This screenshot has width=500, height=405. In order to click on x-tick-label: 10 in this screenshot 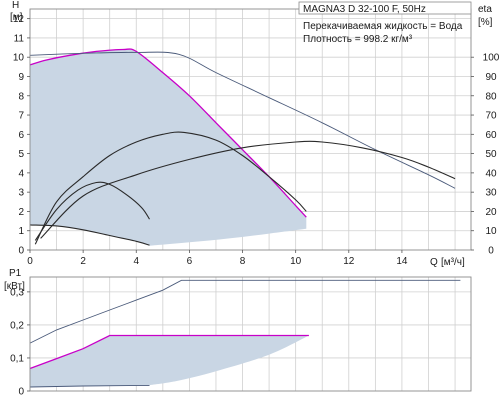, I will do `click(296, 261)`.